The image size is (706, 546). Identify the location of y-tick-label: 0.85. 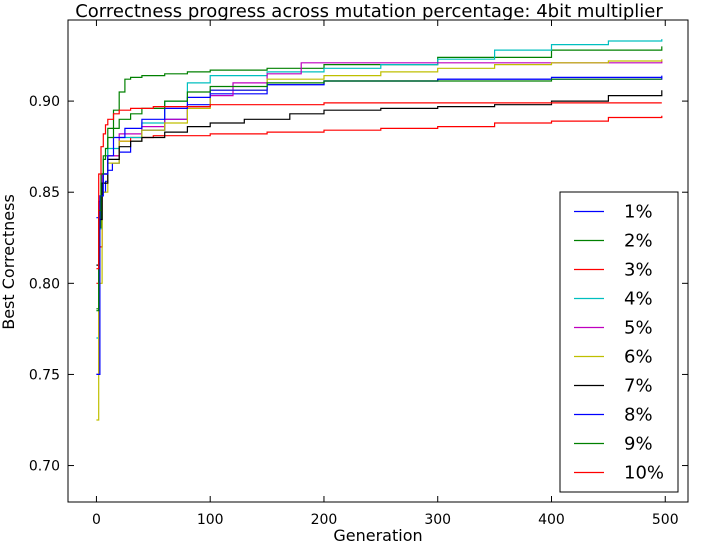
(44, 193).